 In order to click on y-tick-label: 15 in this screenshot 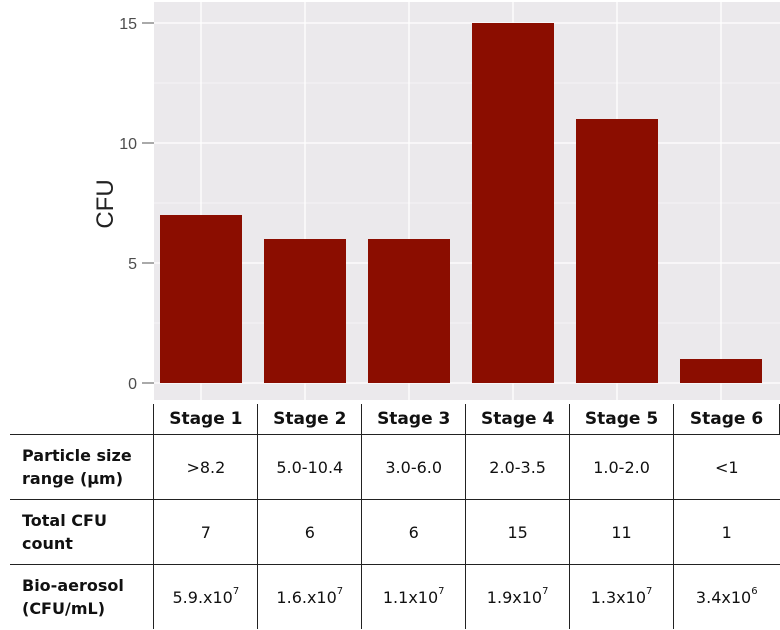, I will do `click(128, 24)`.